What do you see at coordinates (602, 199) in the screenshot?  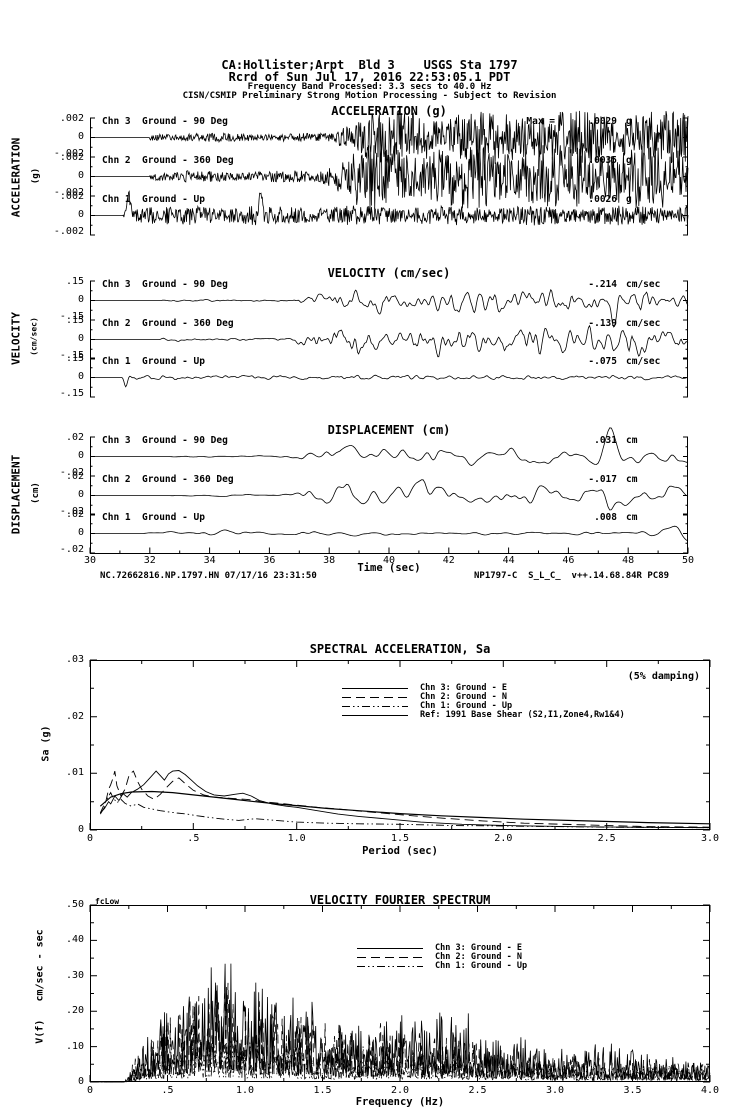 I see `max-value: .0026` at bounding box center [602, 199].